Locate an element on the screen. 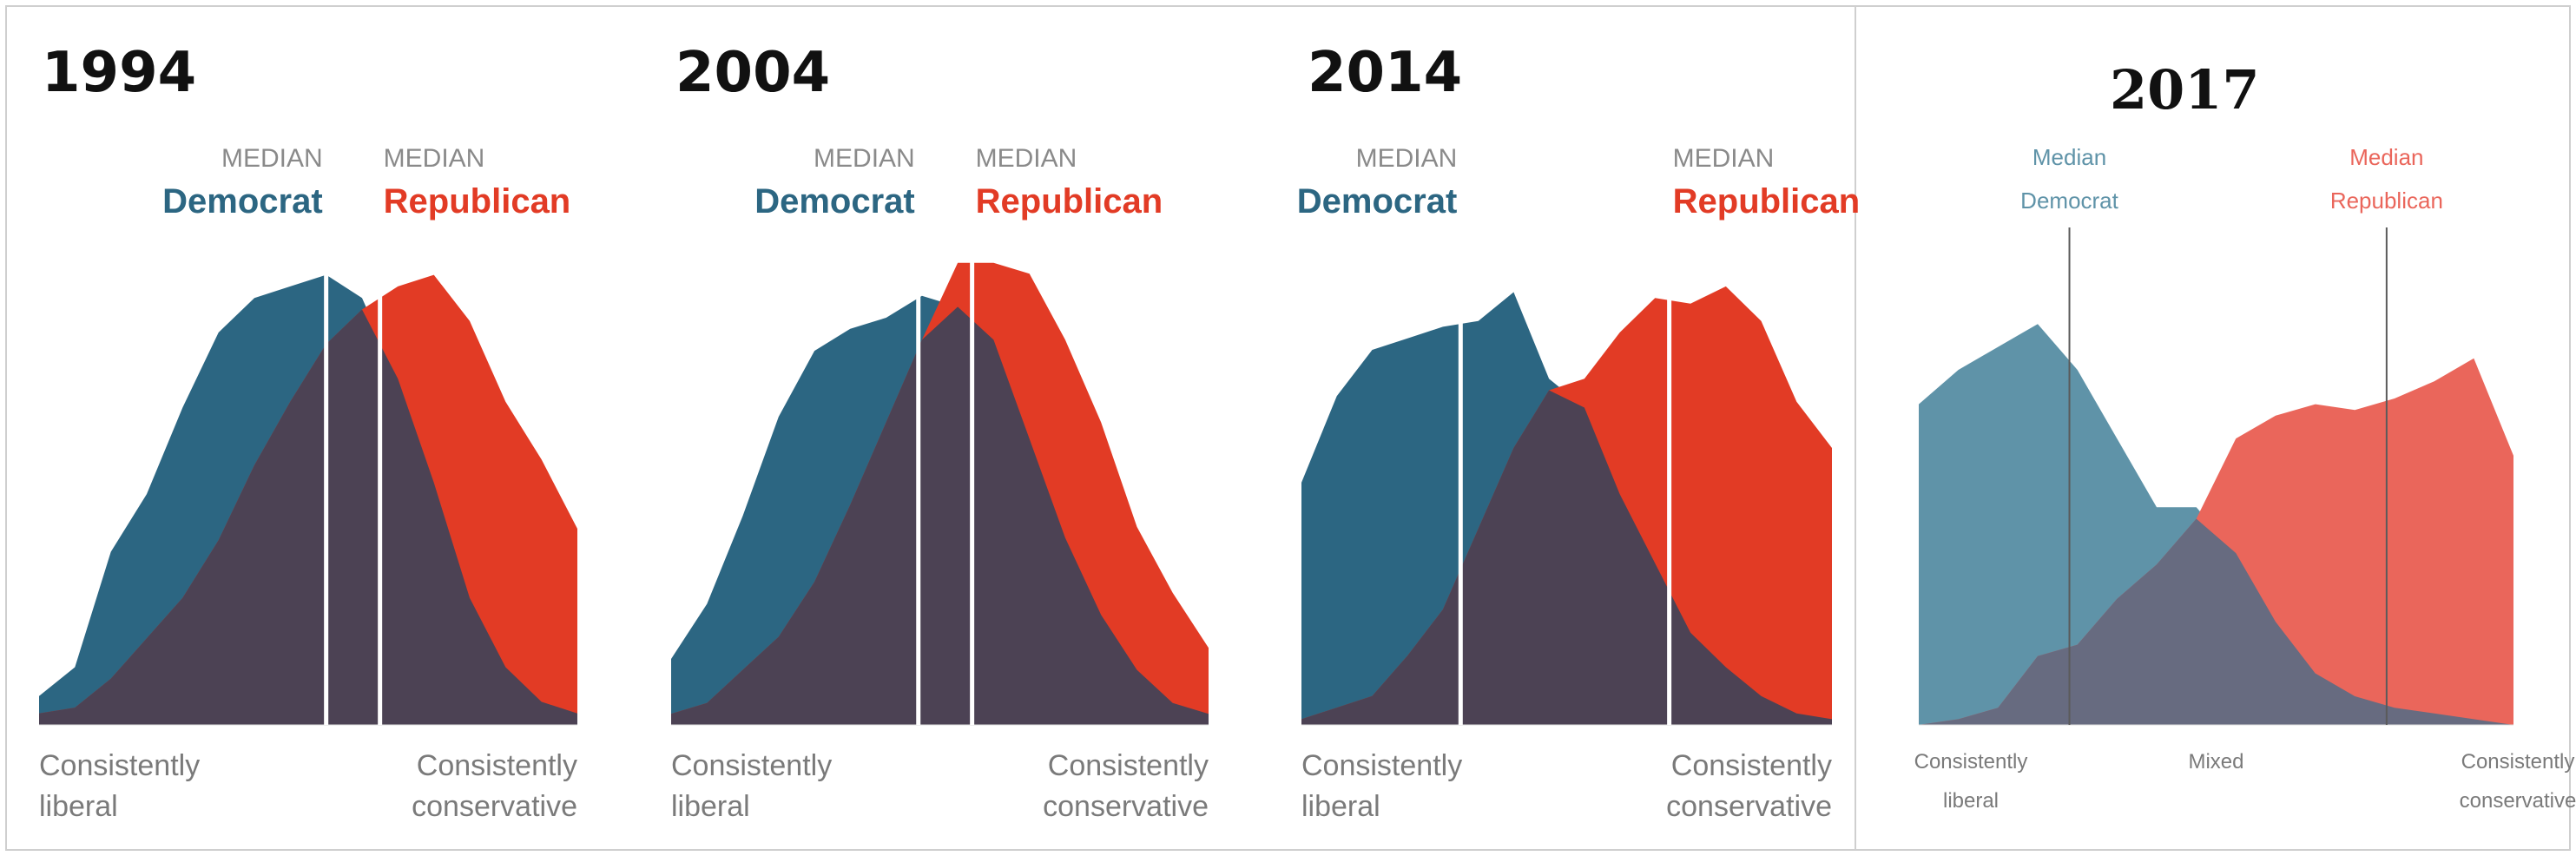 The height and width of the screenshot is (856, 2576). chart-title: 1994 is located at coordinates (119, 73).